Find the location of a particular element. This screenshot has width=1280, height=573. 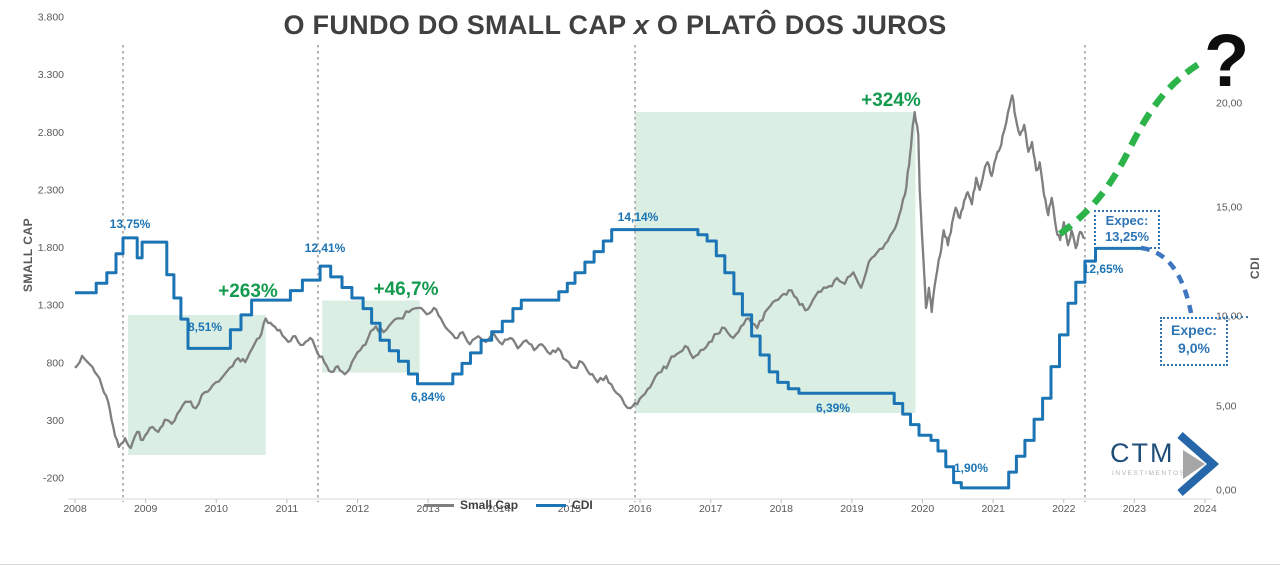

cdi-line-swatch is located at coordinates (551, 505).